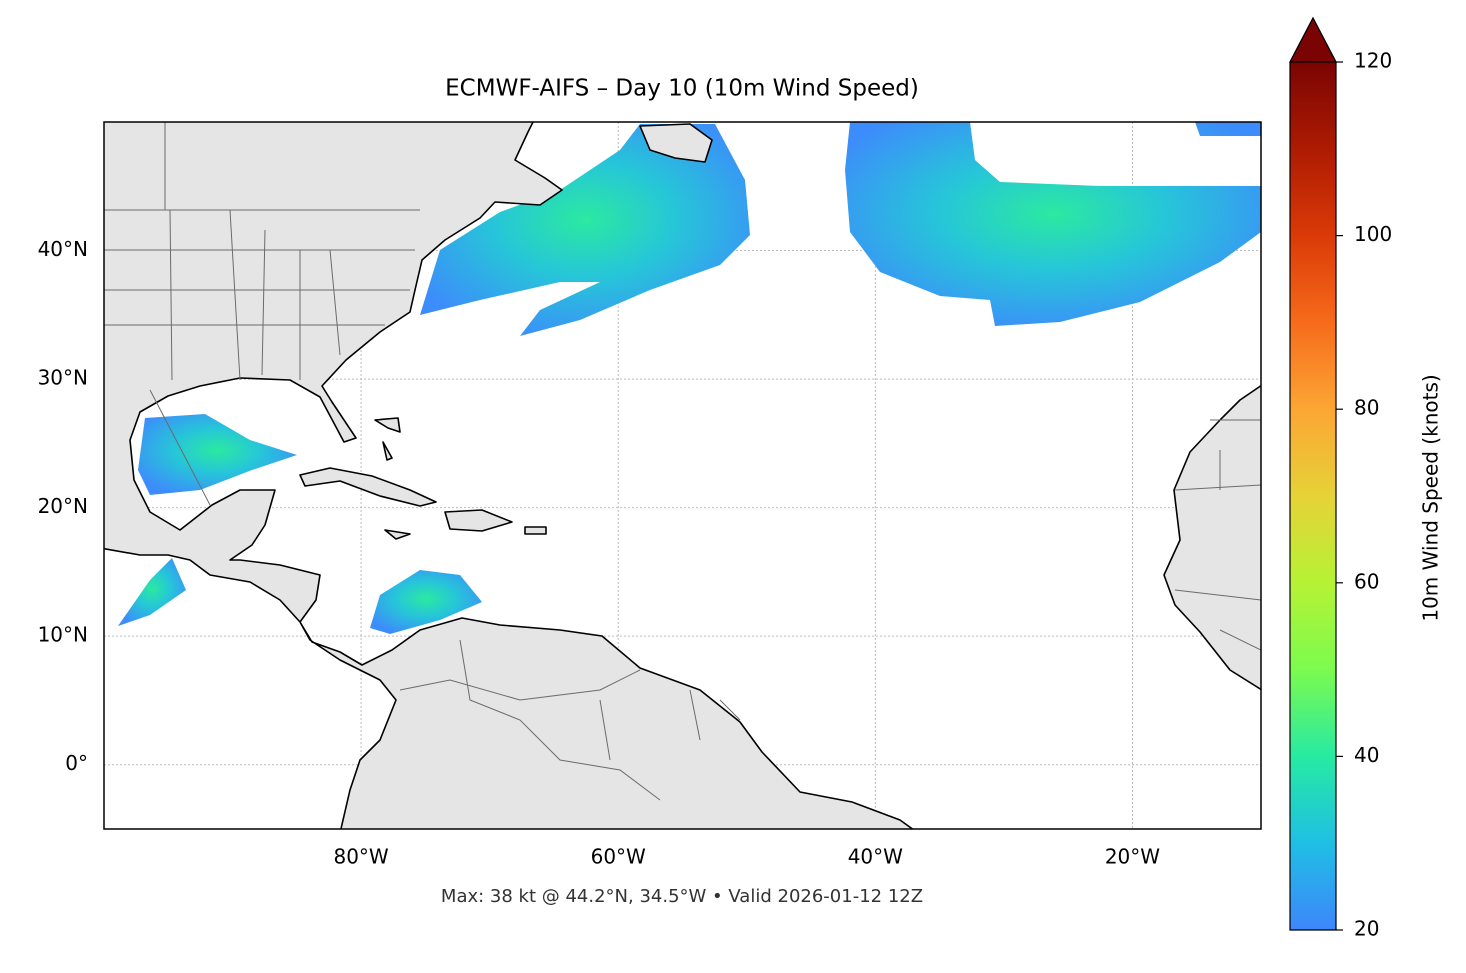 The width and height of the screenshot is (1466, 973). Describe the element at coordinates (1366, 755) in the screenshot. I see `colorbar-tick-label: 40` at that location.